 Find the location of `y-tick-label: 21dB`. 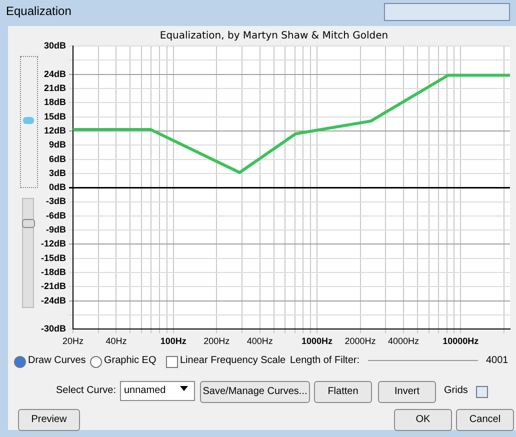

y-tick-label: 21dB is located at coordinates (55, 87).